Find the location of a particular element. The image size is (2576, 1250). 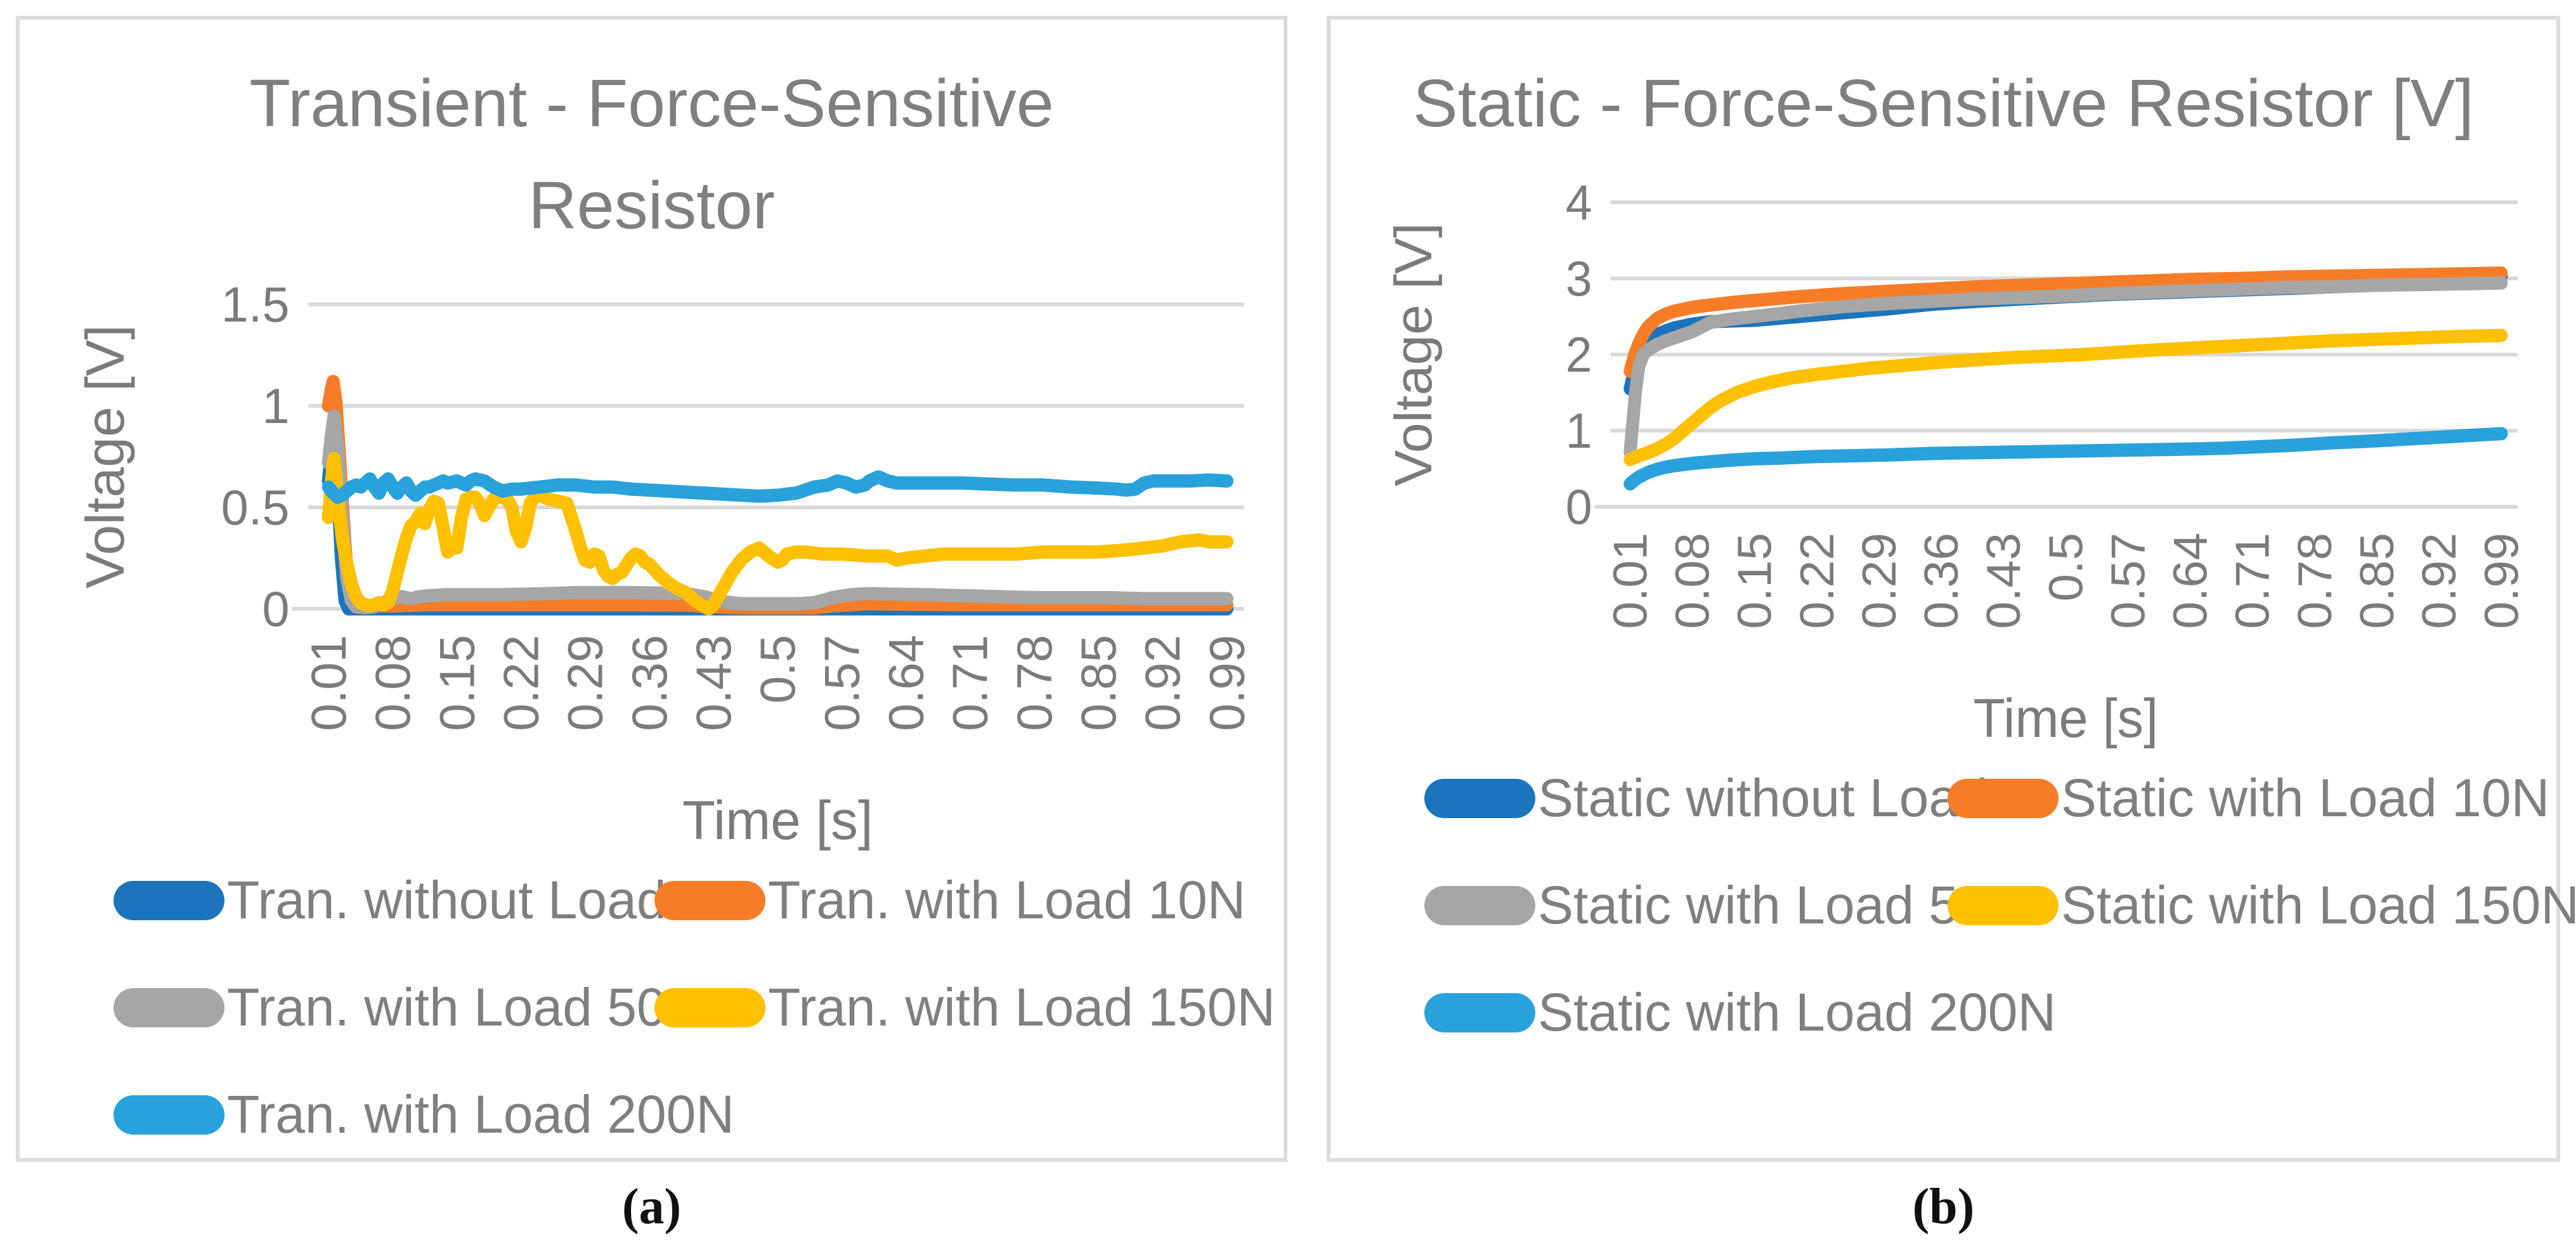

x-tick: 0.92 is located at coordinates (1163, 683).